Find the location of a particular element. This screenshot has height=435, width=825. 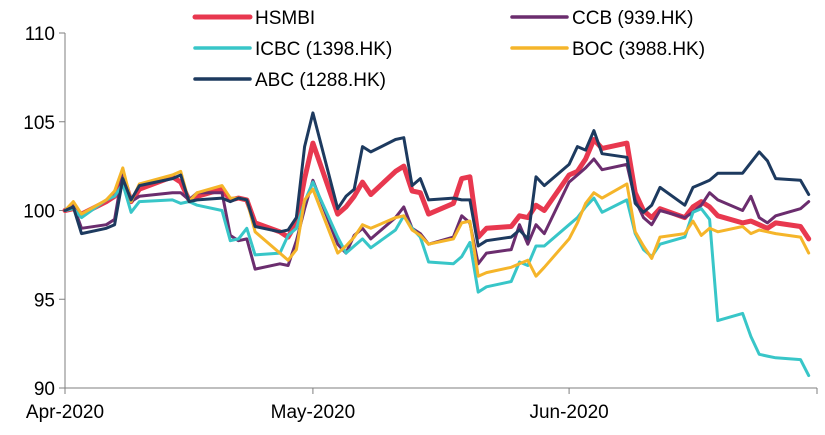

y-axis-ticks: 90 95 100 105 110 is located at coordinates (44, 212).